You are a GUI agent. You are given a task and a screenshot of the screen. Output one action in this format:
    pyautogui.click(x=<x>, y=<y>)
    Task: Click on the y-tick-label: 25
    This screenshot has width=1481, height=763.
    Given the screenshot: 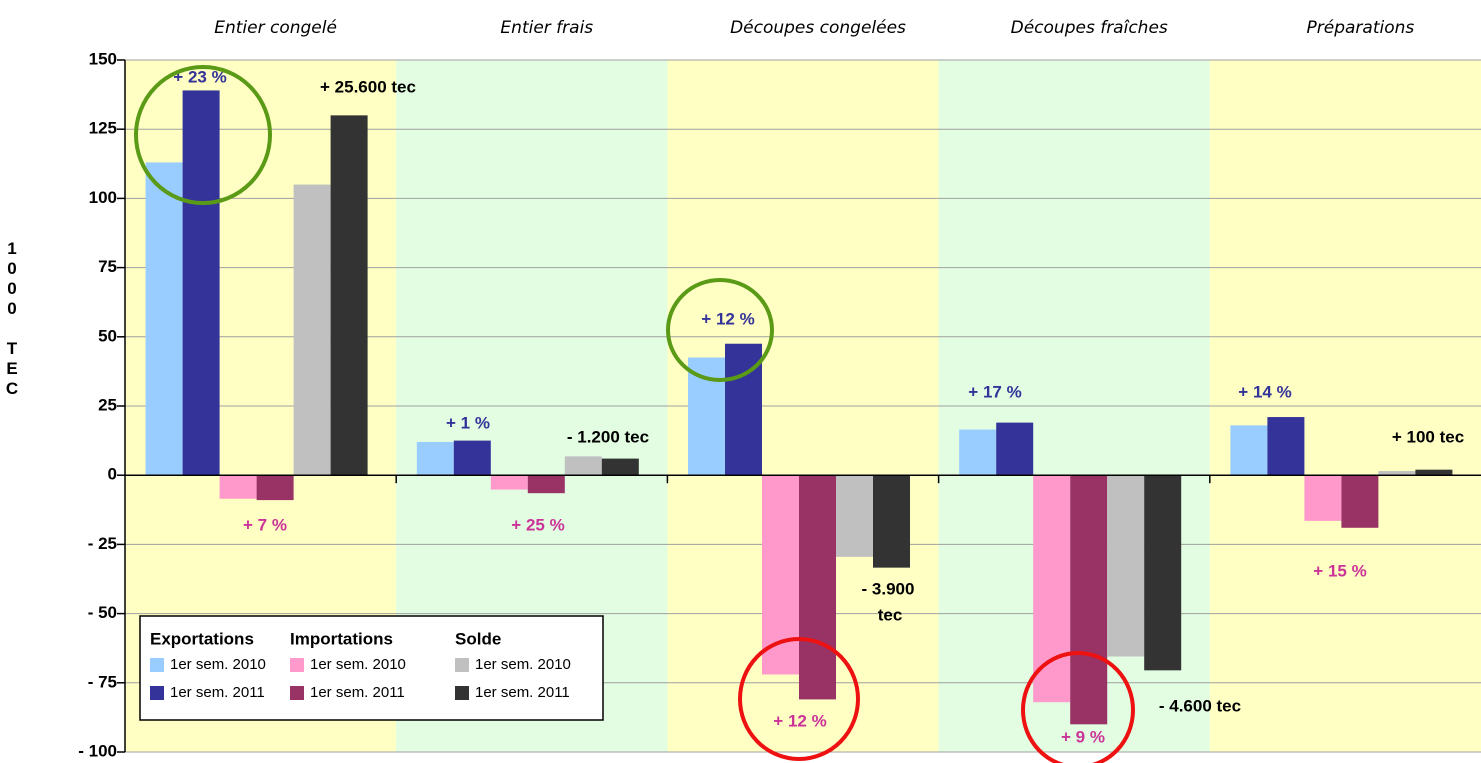 What is the action you would take?
    pyautogui.click(x=107, y=404)
    